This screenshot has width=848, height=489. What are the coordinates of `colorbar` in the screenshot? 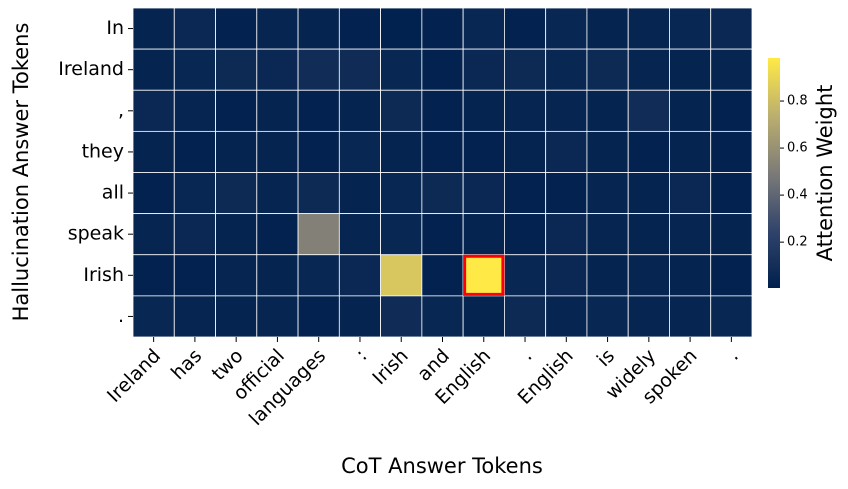 It's located at (774, 173).